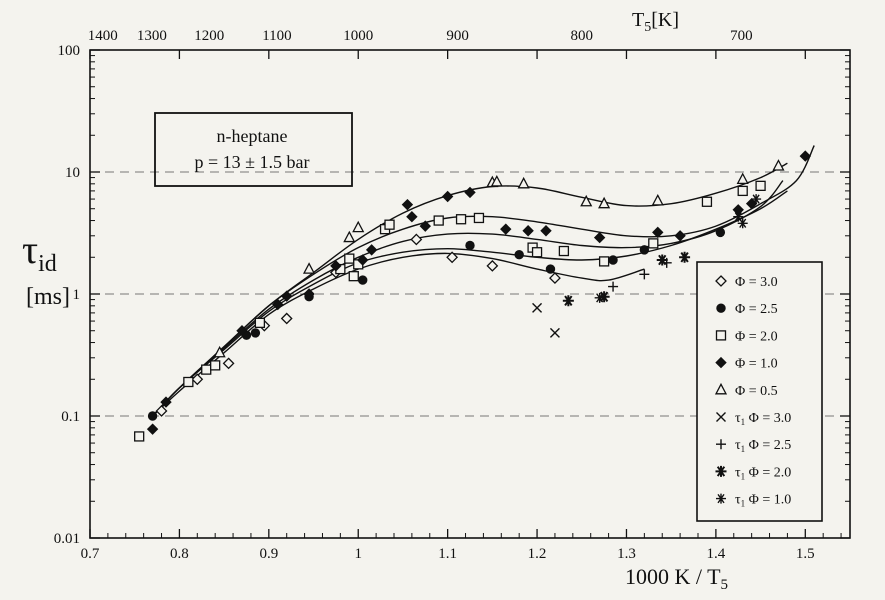  Describe the element at coordinates (47, 264) in the screenshot. I see `y-axis-label-subscript: id` at that location.